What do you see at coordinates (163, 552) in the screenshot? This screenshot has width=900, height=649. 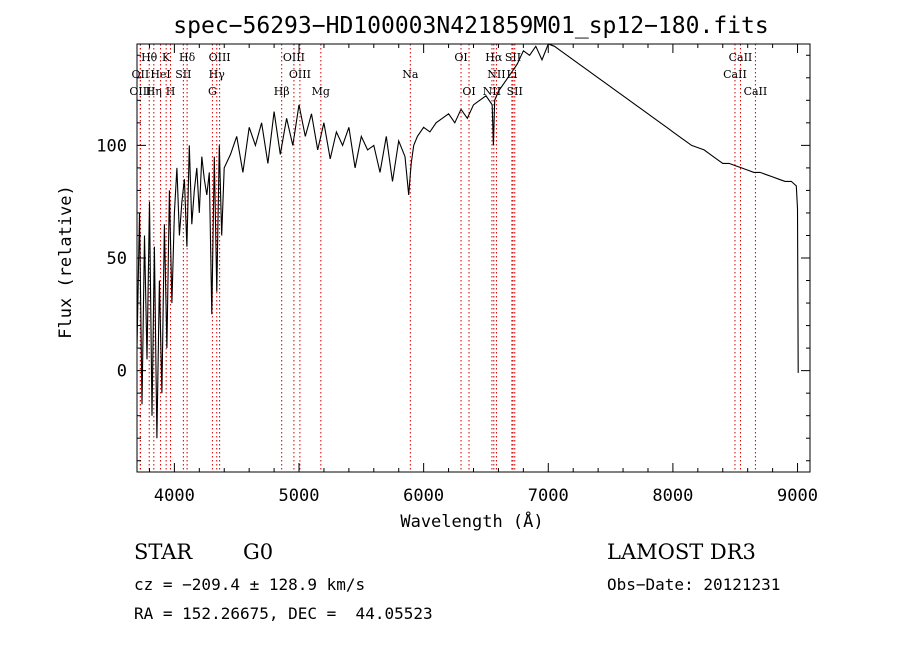 I see `object-class: STAR` at bounding box center [163, 552].